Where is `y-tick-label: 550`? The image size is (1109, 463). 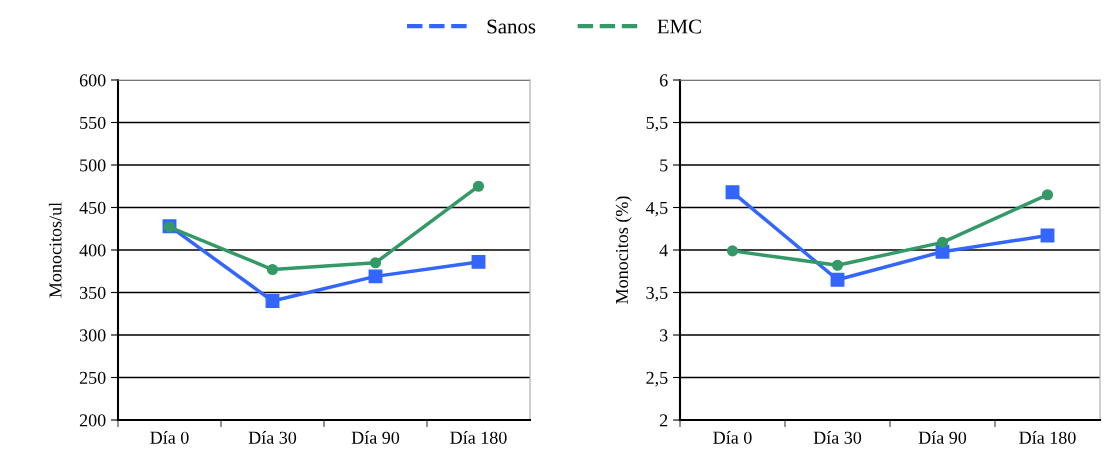 y-tick-label: 550 is located at coordinates (93, 122).